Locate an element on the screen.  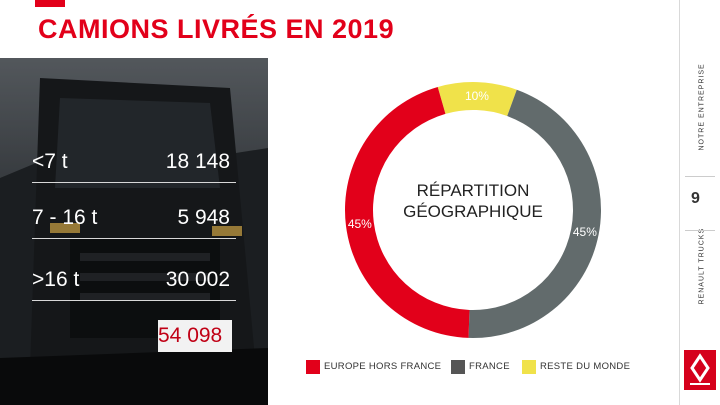
legend-label: FRANCE is located at coordinates (489, 366).